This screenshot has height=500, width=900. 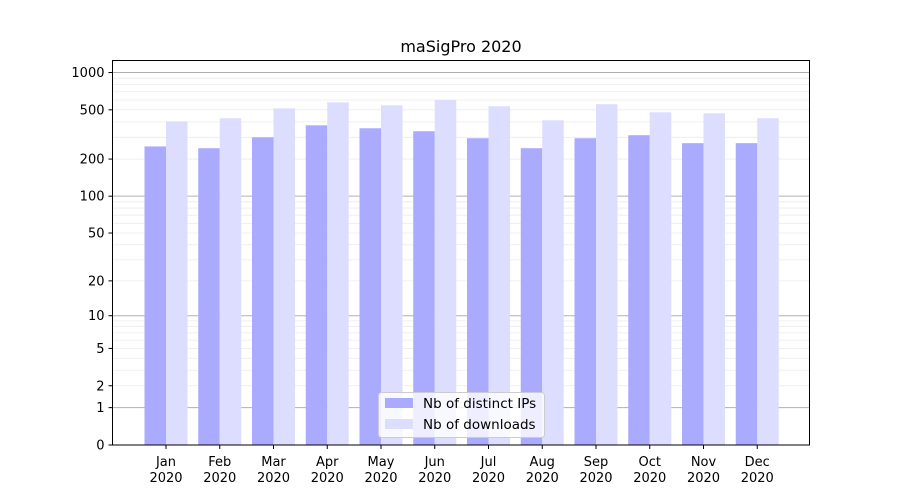 I want to click on y-tick-label: 50, so click(x=96, y=234).